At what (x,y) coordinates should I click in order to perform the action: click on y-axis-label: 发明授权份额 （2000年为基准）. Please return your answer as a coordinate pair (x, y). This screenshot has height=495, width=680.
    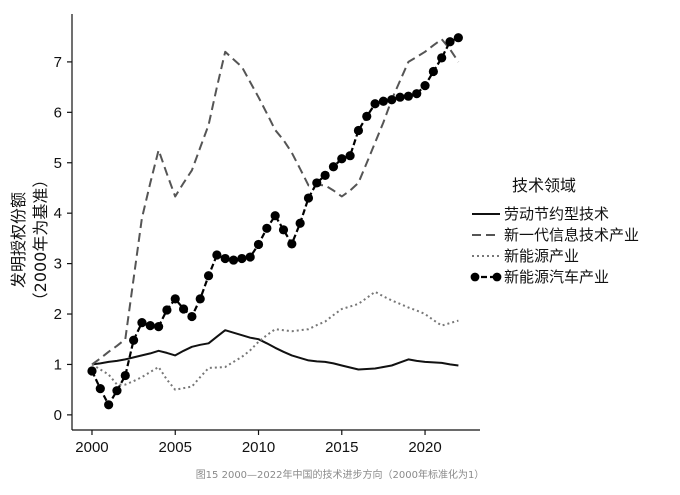
    Looking at the image, I should click on (29, 240).